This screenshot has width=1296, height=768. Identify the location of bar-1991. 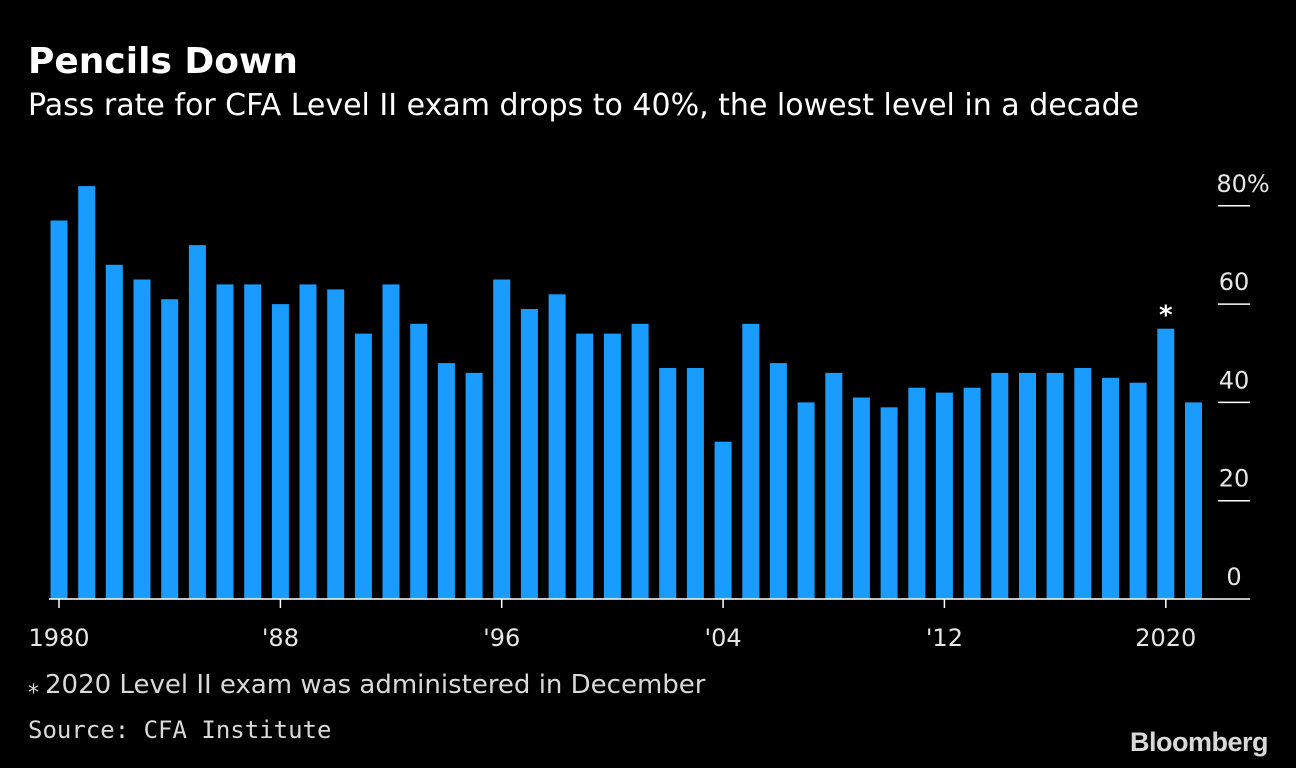
(363, 466).